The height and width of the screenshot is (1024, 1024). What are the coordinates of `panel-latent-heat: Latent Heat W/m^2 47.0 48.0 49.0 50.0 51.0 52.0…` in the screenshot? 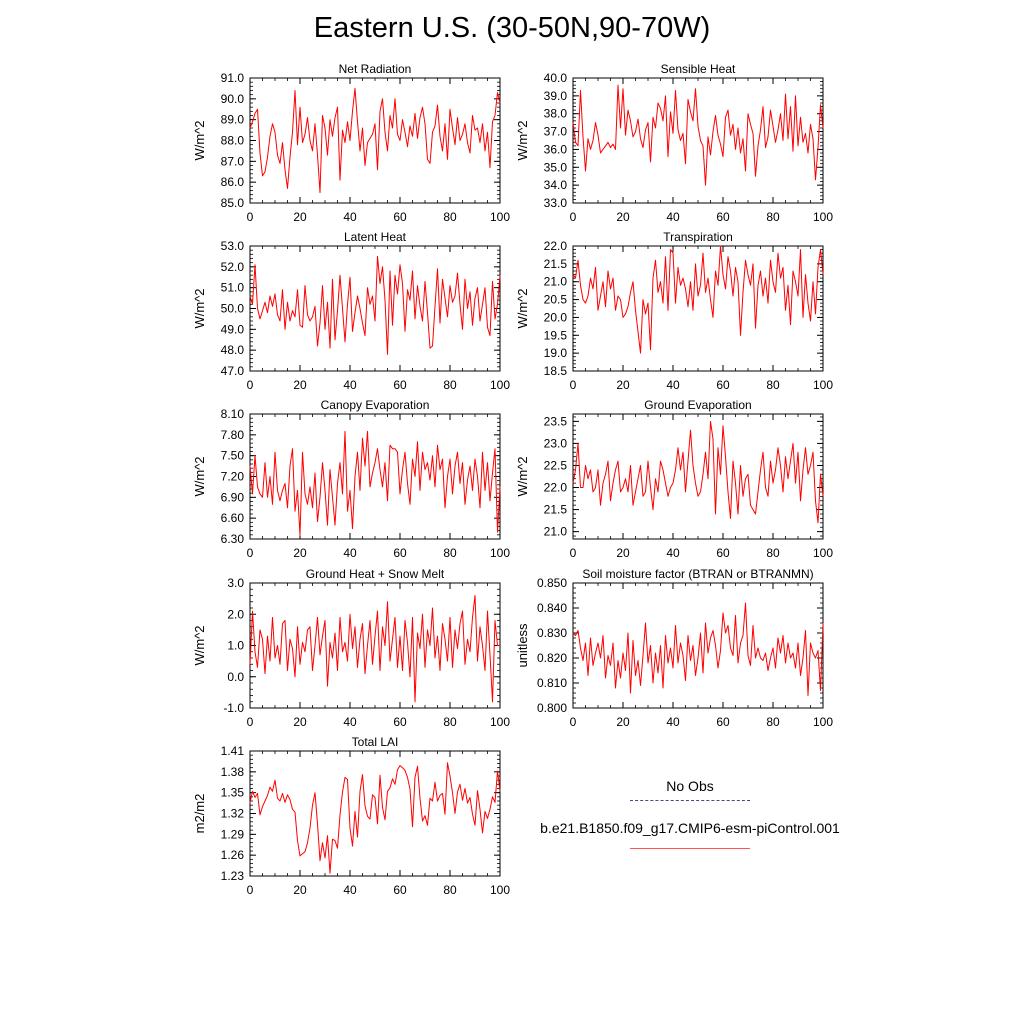 It's located at (351, 311).